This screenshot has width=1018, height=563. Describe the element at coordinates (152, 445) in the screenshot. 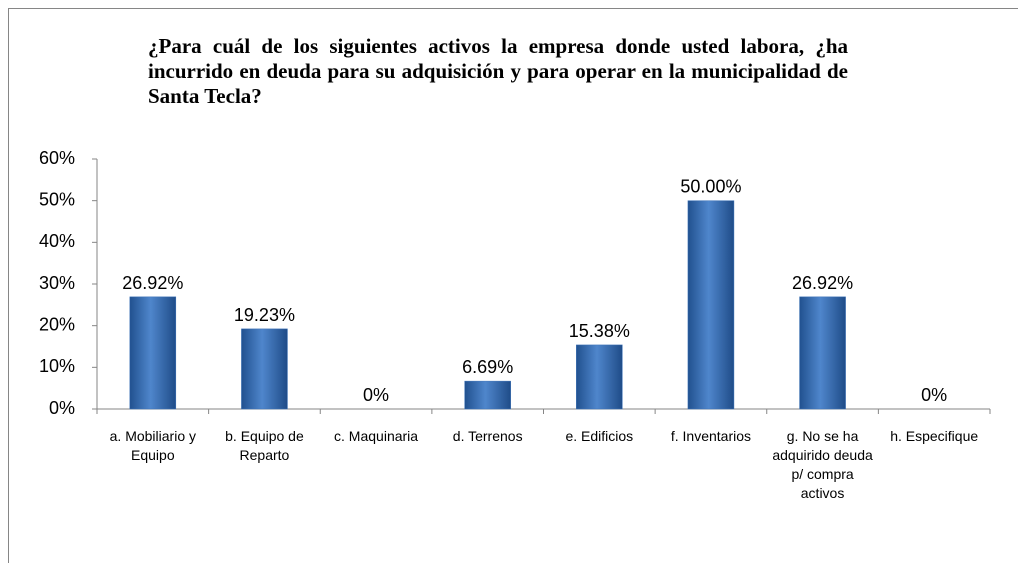

I see `x-tick-label: a. Mobiliario y Equipo` at that location.